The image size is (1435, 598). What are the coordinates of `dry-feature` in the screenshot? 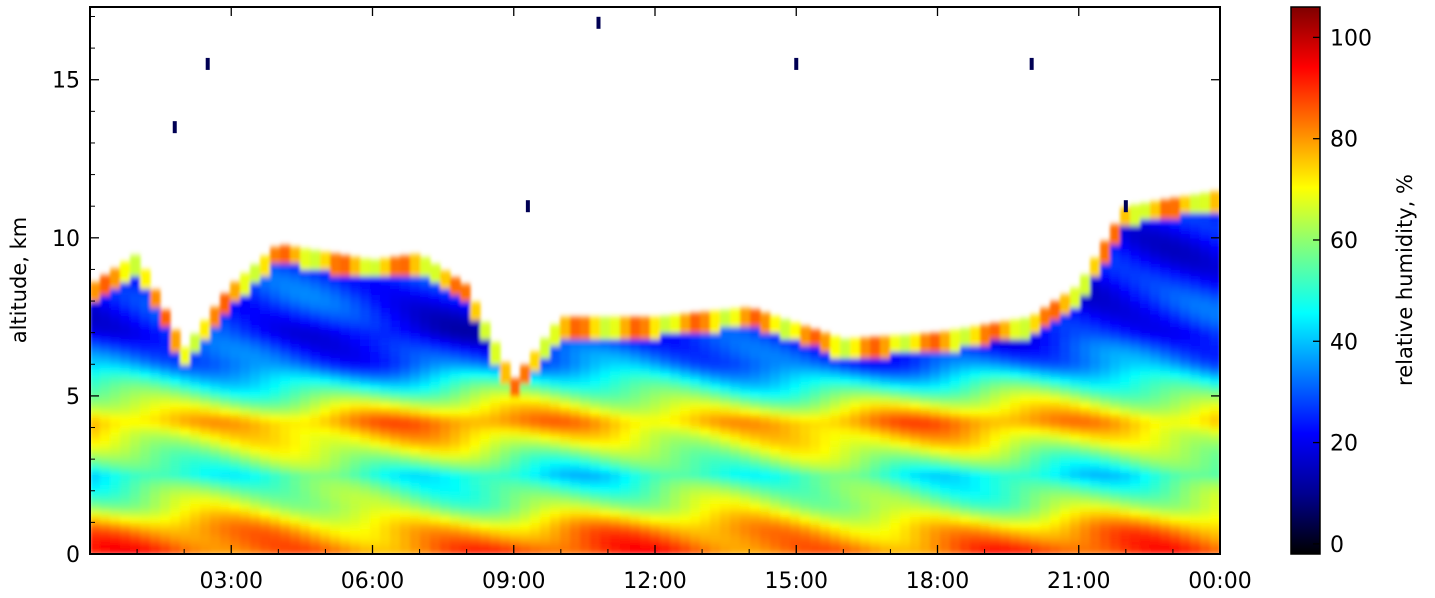 It's located at (1125, 206).